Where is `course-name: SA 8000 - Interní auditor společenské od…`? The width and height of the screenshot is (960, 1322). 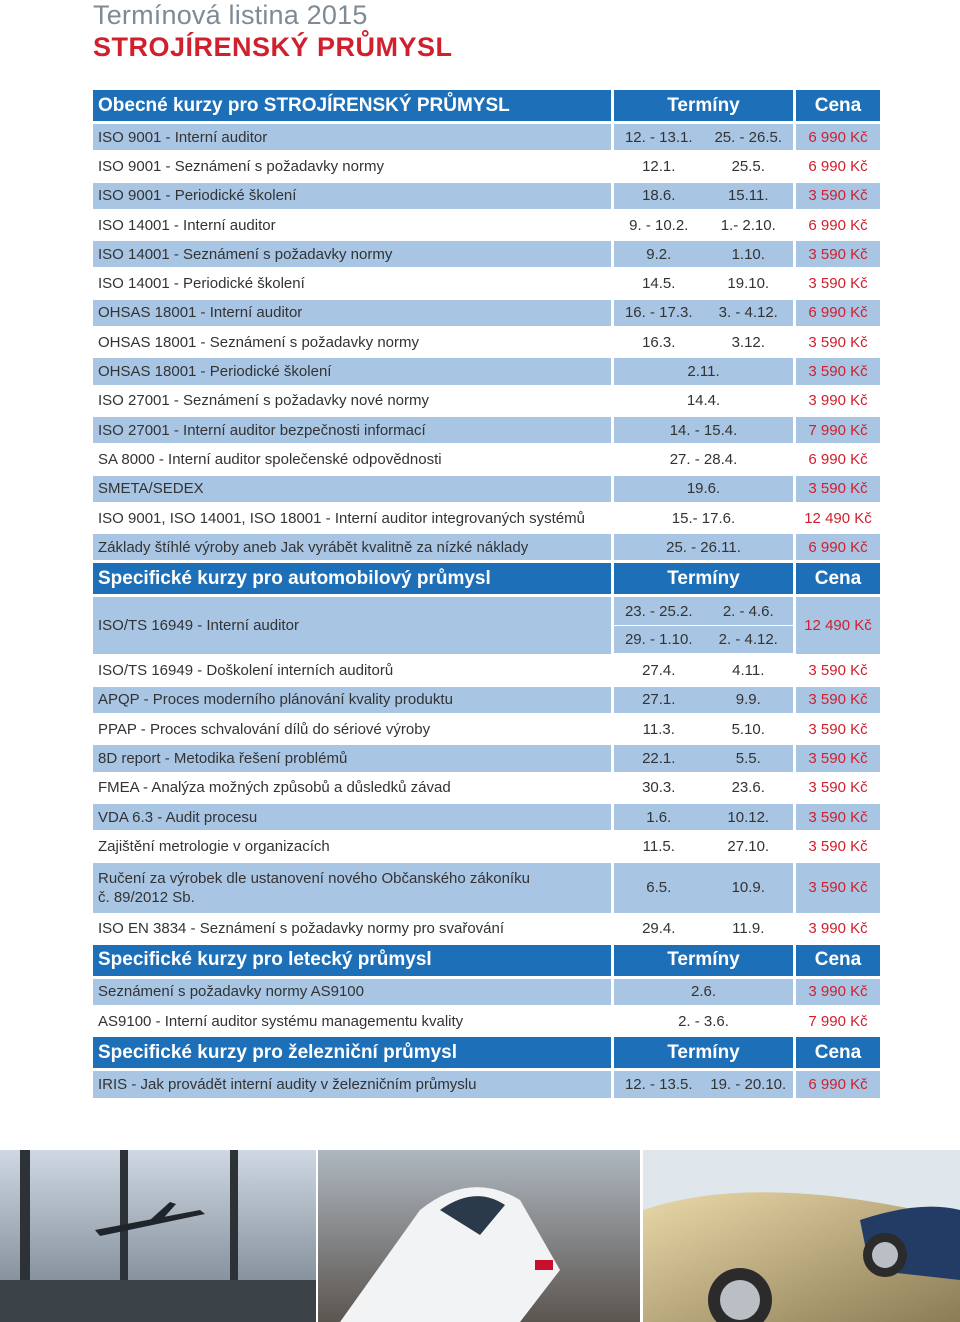
course-name: SA 8000 - Interní auditor společenské od… is located at coordinates (270, 459).